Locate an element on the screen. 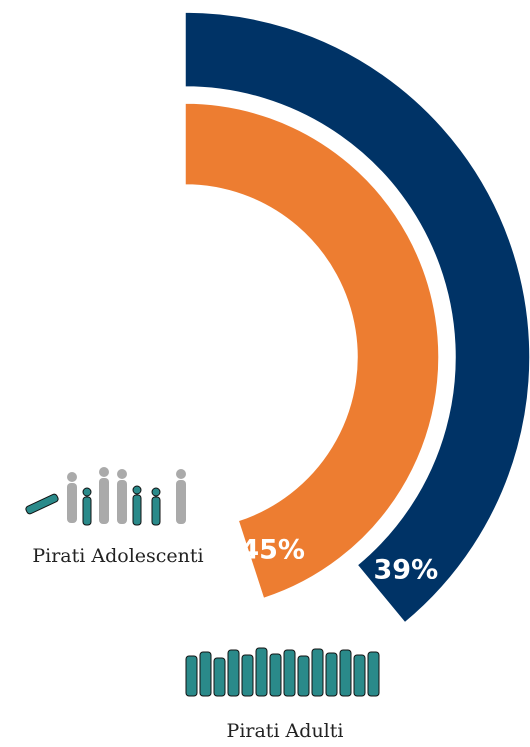 The image size is (530, 747). teen-icon is located at coordinates (105, 496).